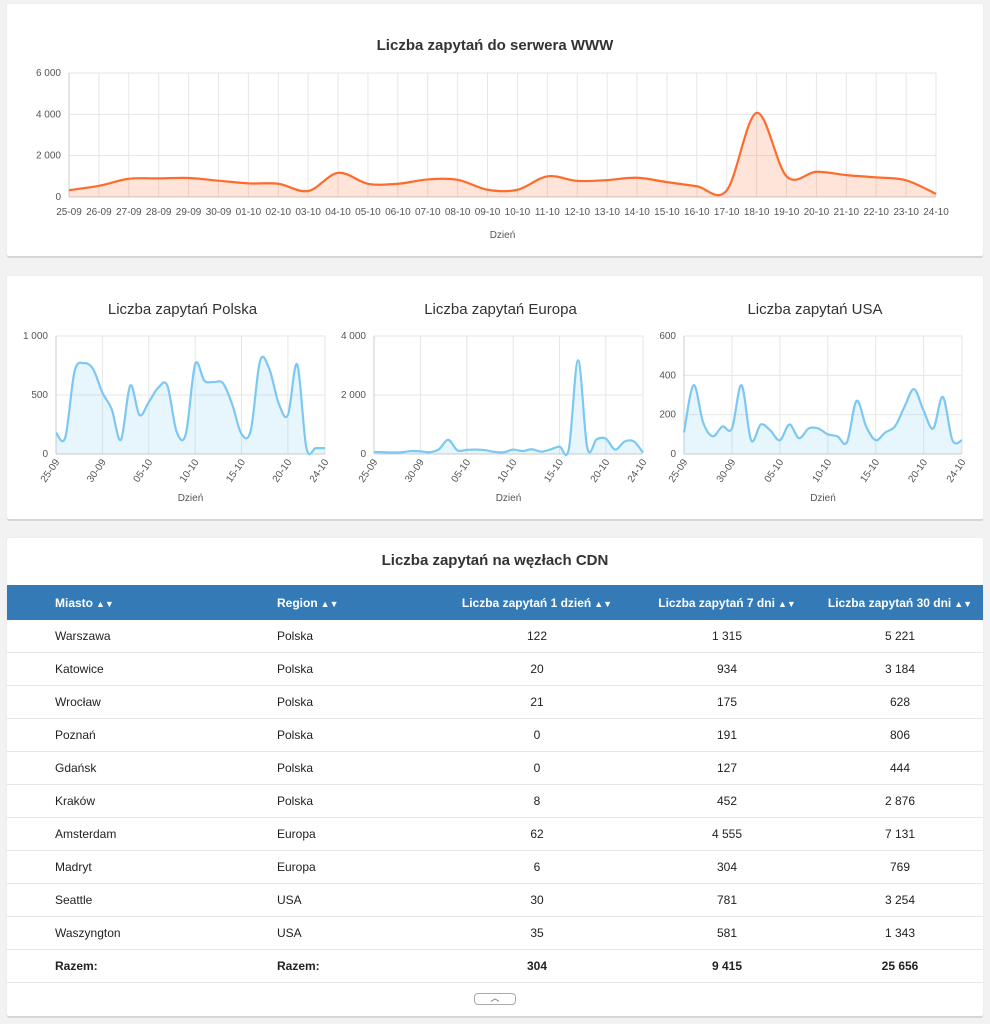 This screenshot has width=990, height=1024. I want to click on main-chart-x-tick: 03-10, so click(308, 212).